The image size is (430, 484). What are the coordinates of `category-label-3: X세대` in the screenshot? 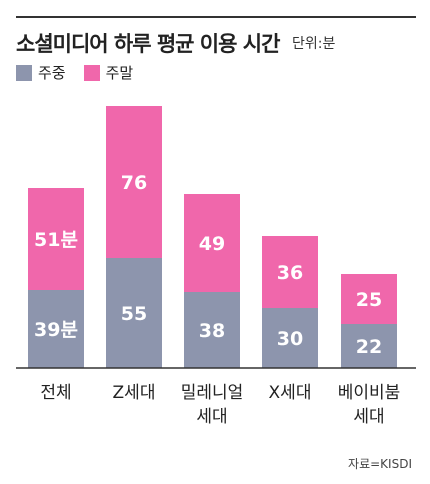 It's located at (290, 393).